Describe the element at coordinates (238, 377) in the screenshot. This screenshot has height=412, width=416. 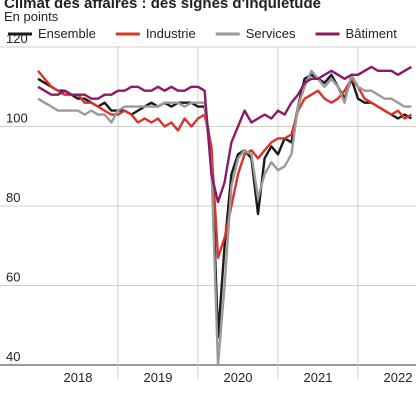
I see `x-tick-label: 2020` at that location.